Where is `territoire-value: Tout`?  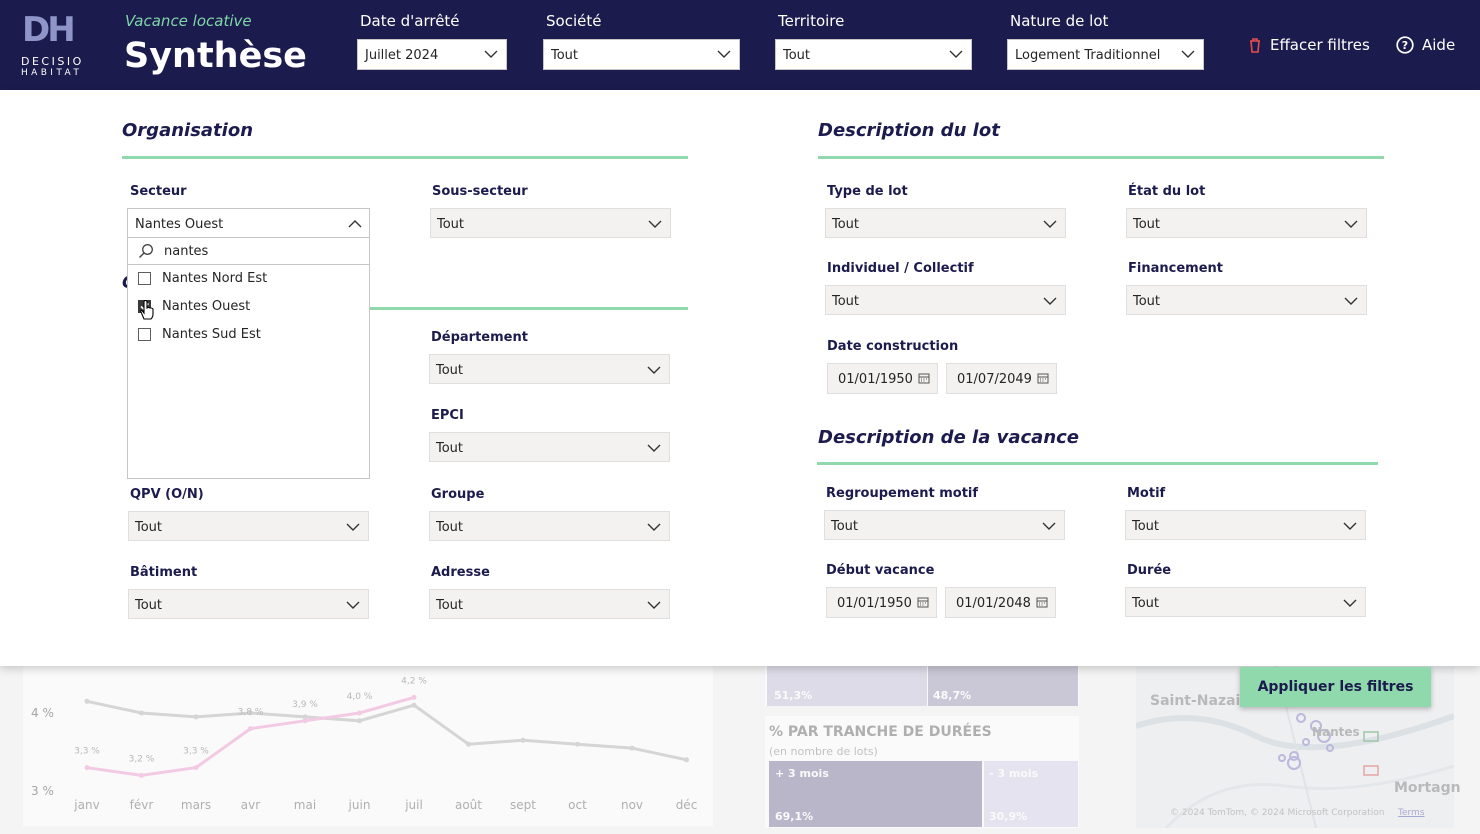 territoire-value: Tout is located at coordinates (797, 55).